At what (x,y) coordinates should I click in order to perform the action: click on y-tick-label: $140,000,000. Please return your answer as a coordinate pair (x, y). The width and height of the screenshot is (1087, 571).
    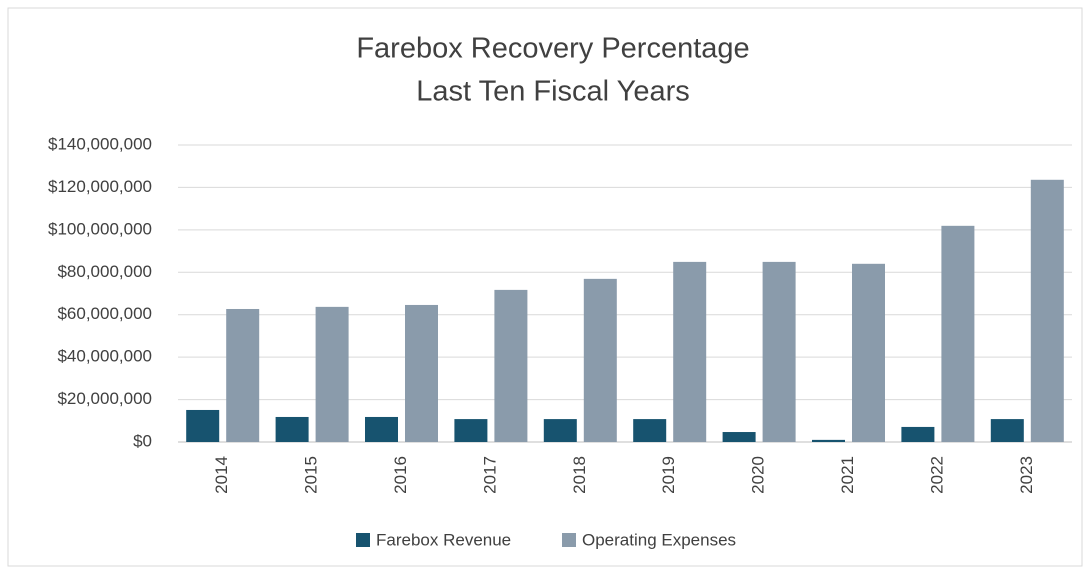
    Looking at the image, I should click on (100, 143).